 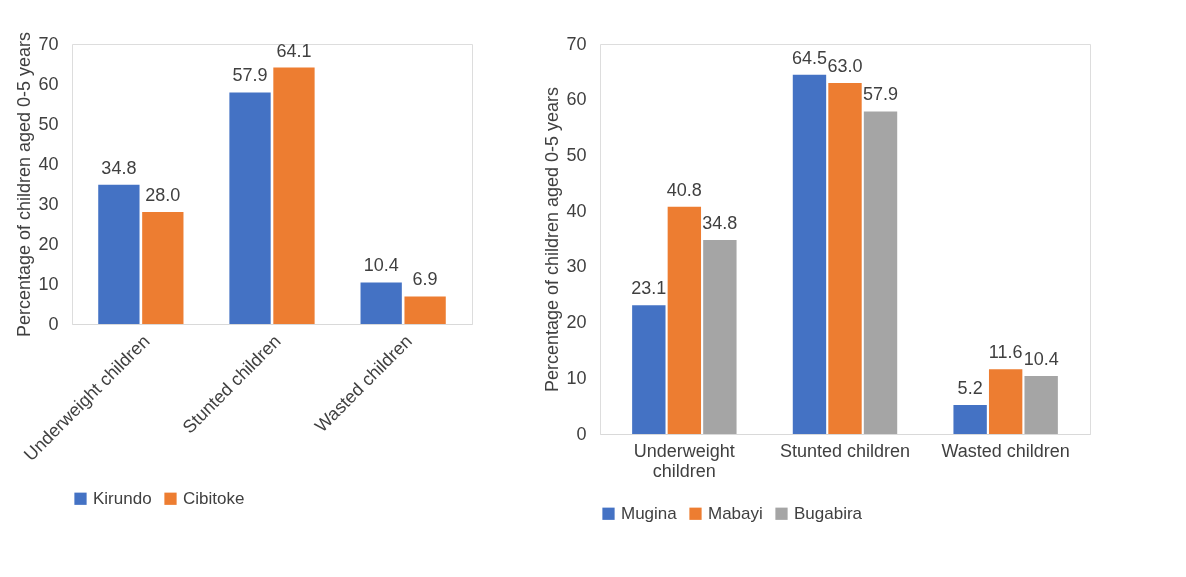 I want to click on legend-label: Cibitoke, so click(x=214, y=498).